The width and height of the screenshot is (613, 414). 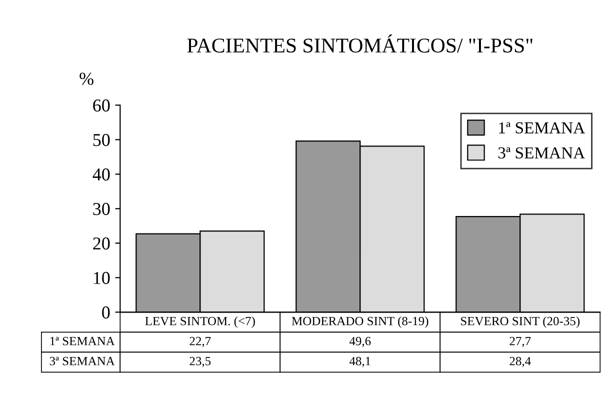 I want to click on data-label: 48,1, so click(x=359, y=362).